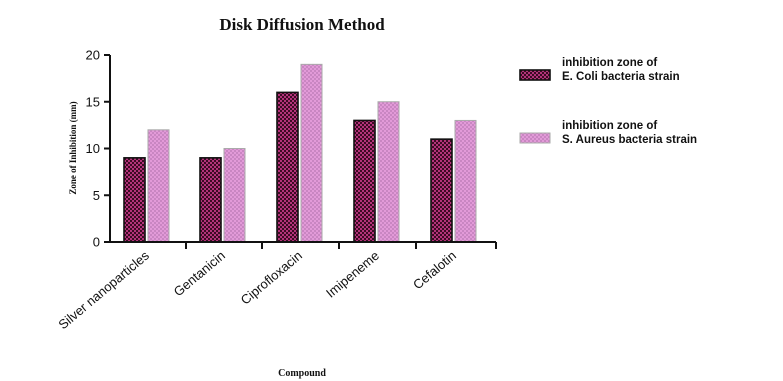 Image resolution: width=783 pixels, height=381 pixels. Describe the element at coordinates (103, 289) in the screenshot. I see `x-tick-label: Silver nanoparticles` at that location.